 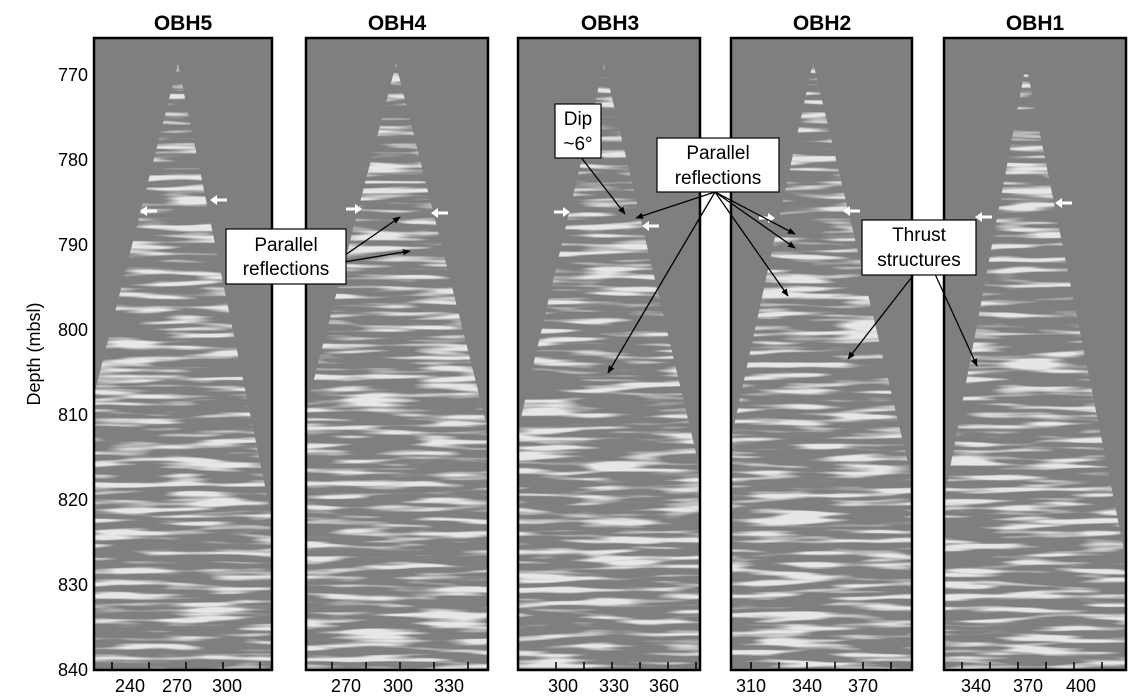 I want to click on panel-title: OBH1, so click(x=1035, y=23).